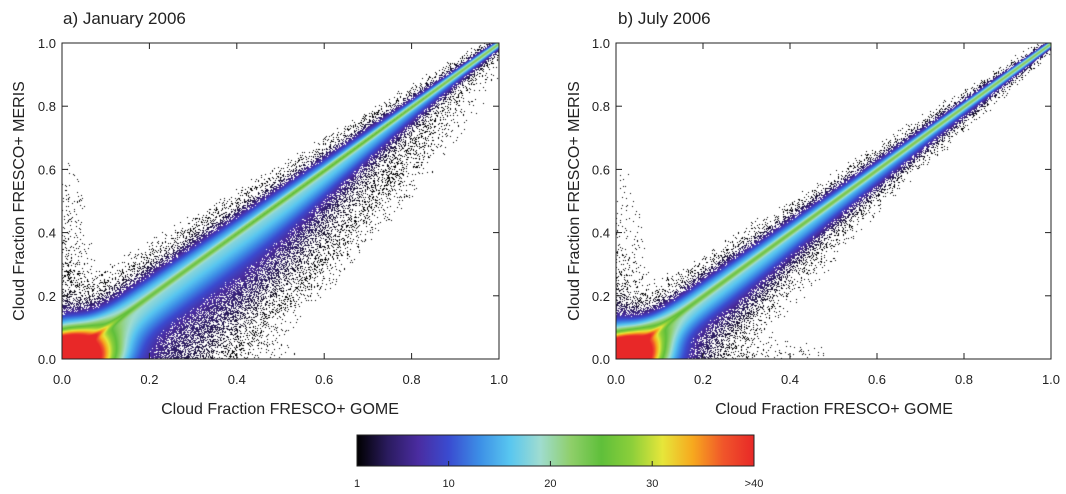  What do you see at coordinates (754, 484) in the screenshot?
I see `colorbar-tick-label: >40` at bounding box center [754, 484].